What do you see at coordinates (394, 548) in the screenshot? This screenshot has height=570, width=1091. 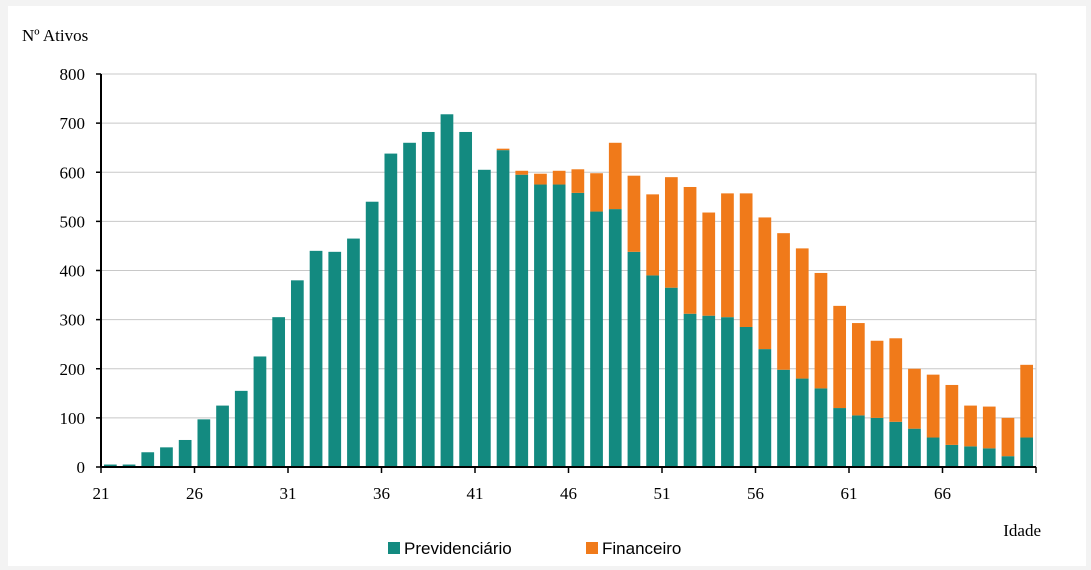 I see `legend-swatch-previdenciario` at bounding box center [394, 548].